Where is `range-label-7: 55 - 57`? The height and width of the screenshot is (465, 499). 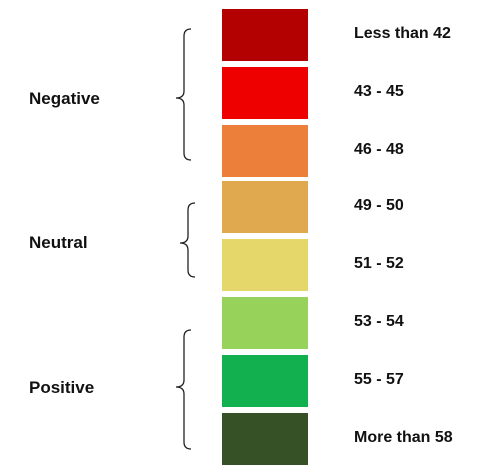 range-label-7: 55 - 57 is located at coordinates (379, 379).